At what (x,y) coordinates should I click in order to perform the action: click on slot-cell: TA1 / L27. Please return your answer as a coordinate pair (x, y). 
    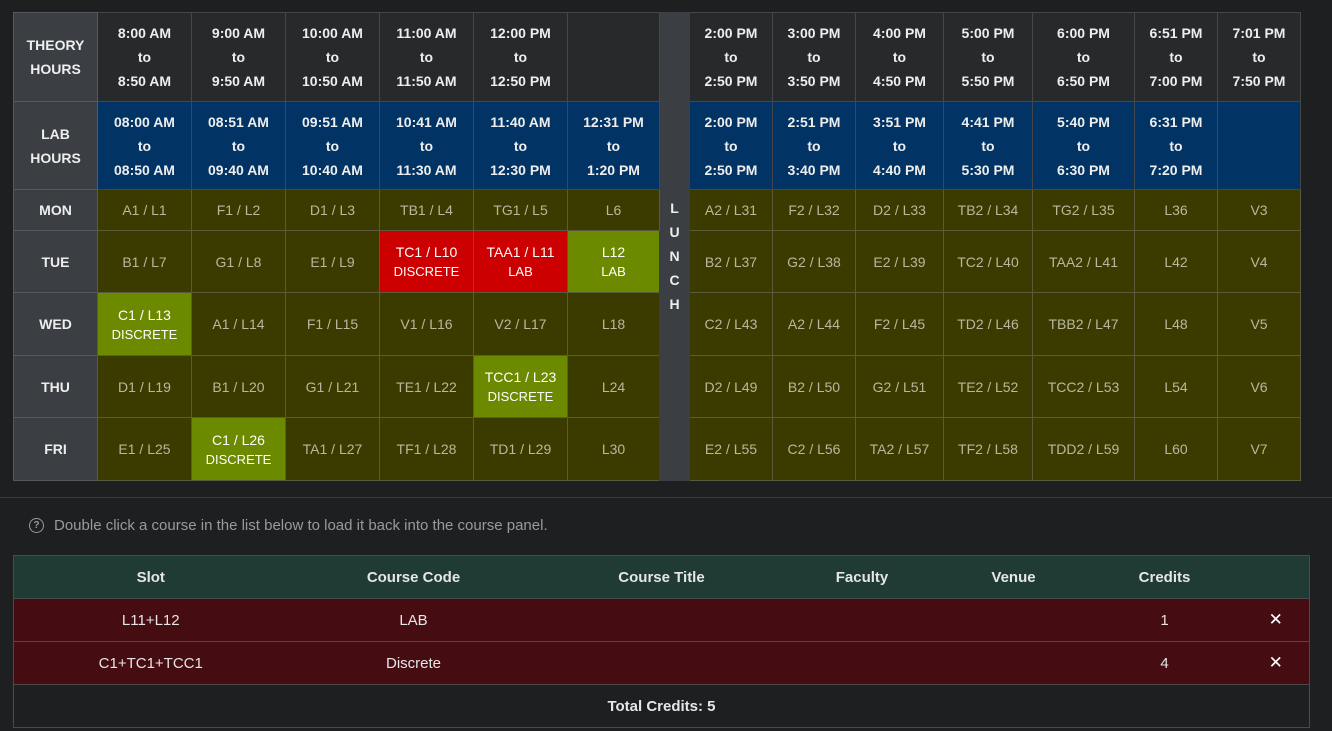
    Looking at the image, I should click on (332, 449).